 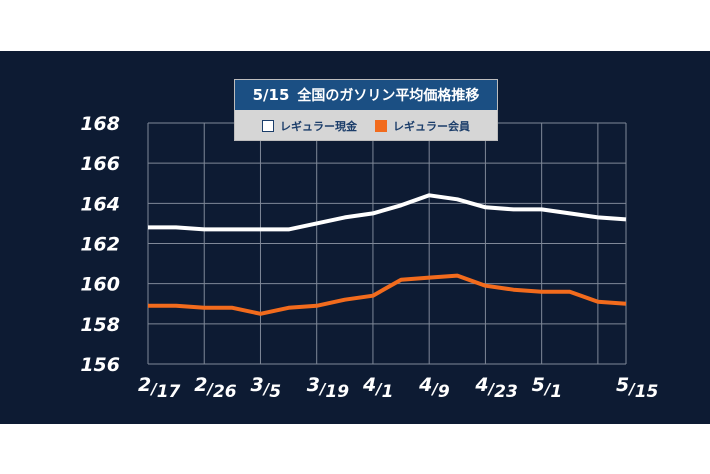 I want to click on legend-item-member: レギュラー会員, so click(x=422, y=126).